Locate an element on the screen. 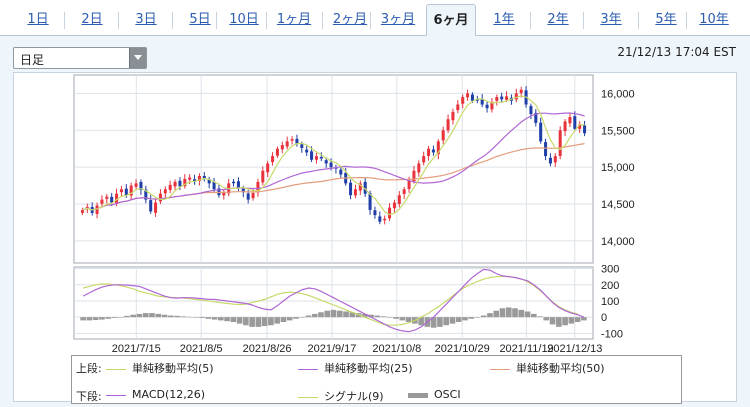 The width and height of the screenshot is (750, 407). legend-sma5-label: 単純移動平均(5) is located at coordinates (173, 368).